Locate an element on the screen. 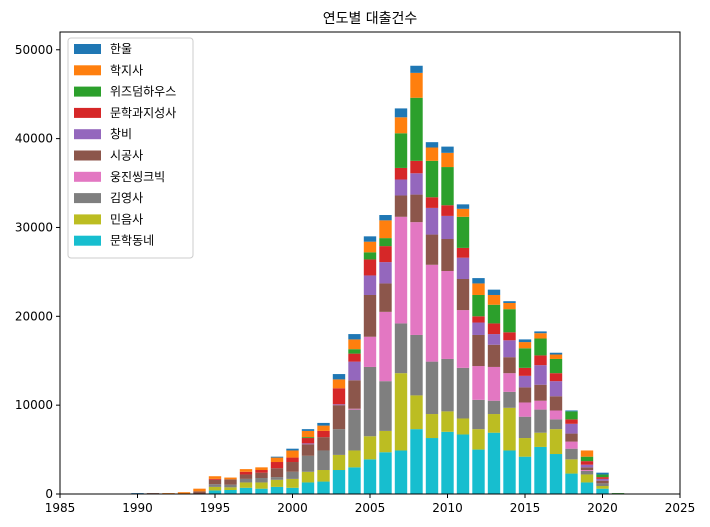  bar-한울-2009 is located at coordinates (432, 145).